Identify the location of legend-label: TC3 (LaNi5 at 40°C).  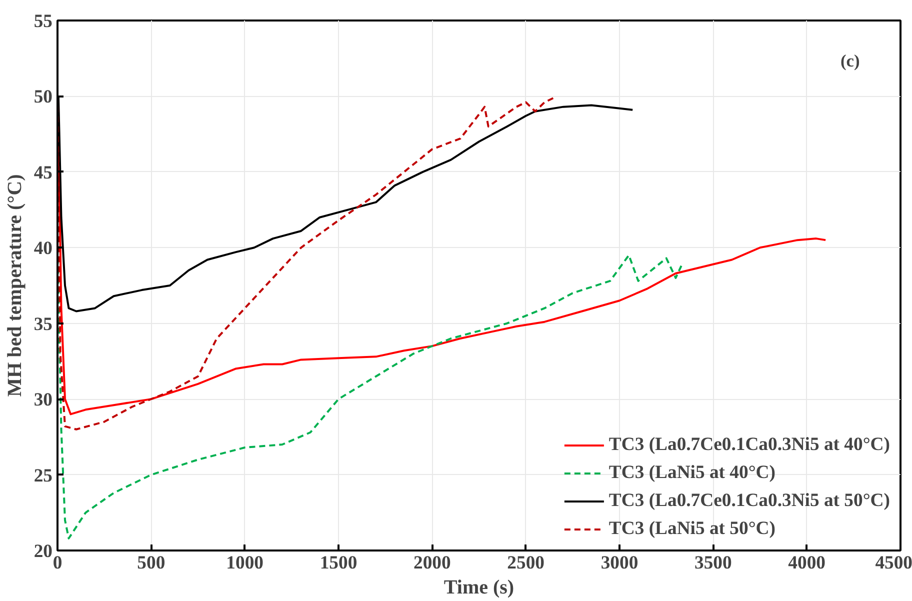
(692, 473).